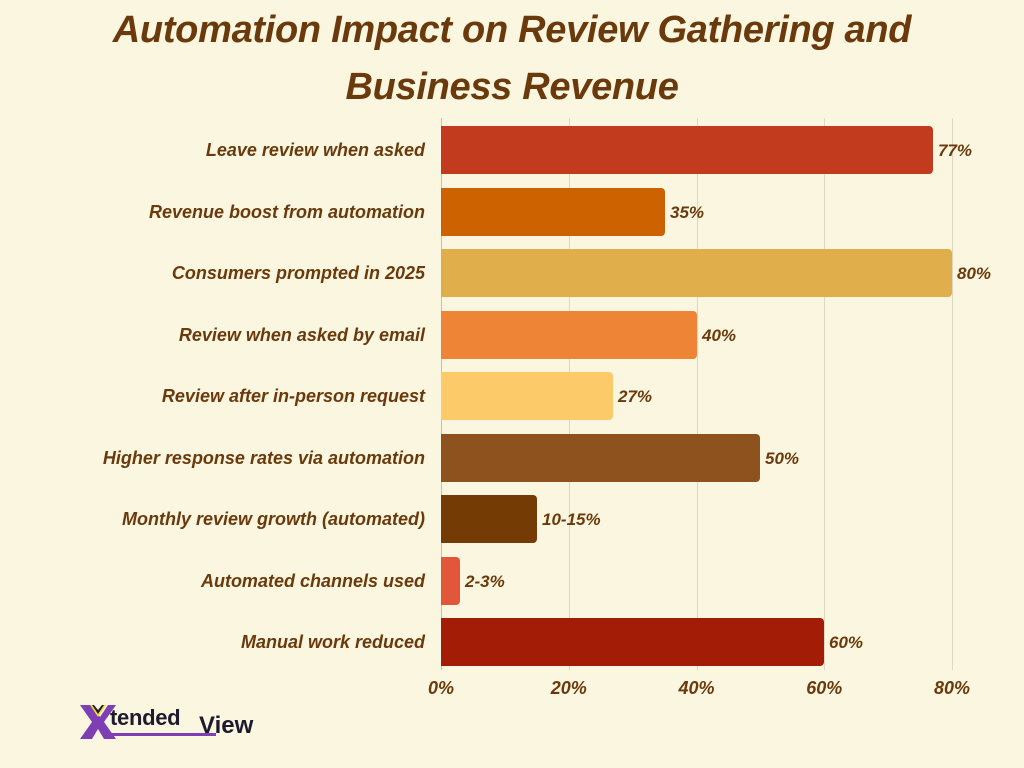  Describe the element at coordinates (286, 211) in the screenshot. I see `category-label: Revenue boost from automation` at that location.